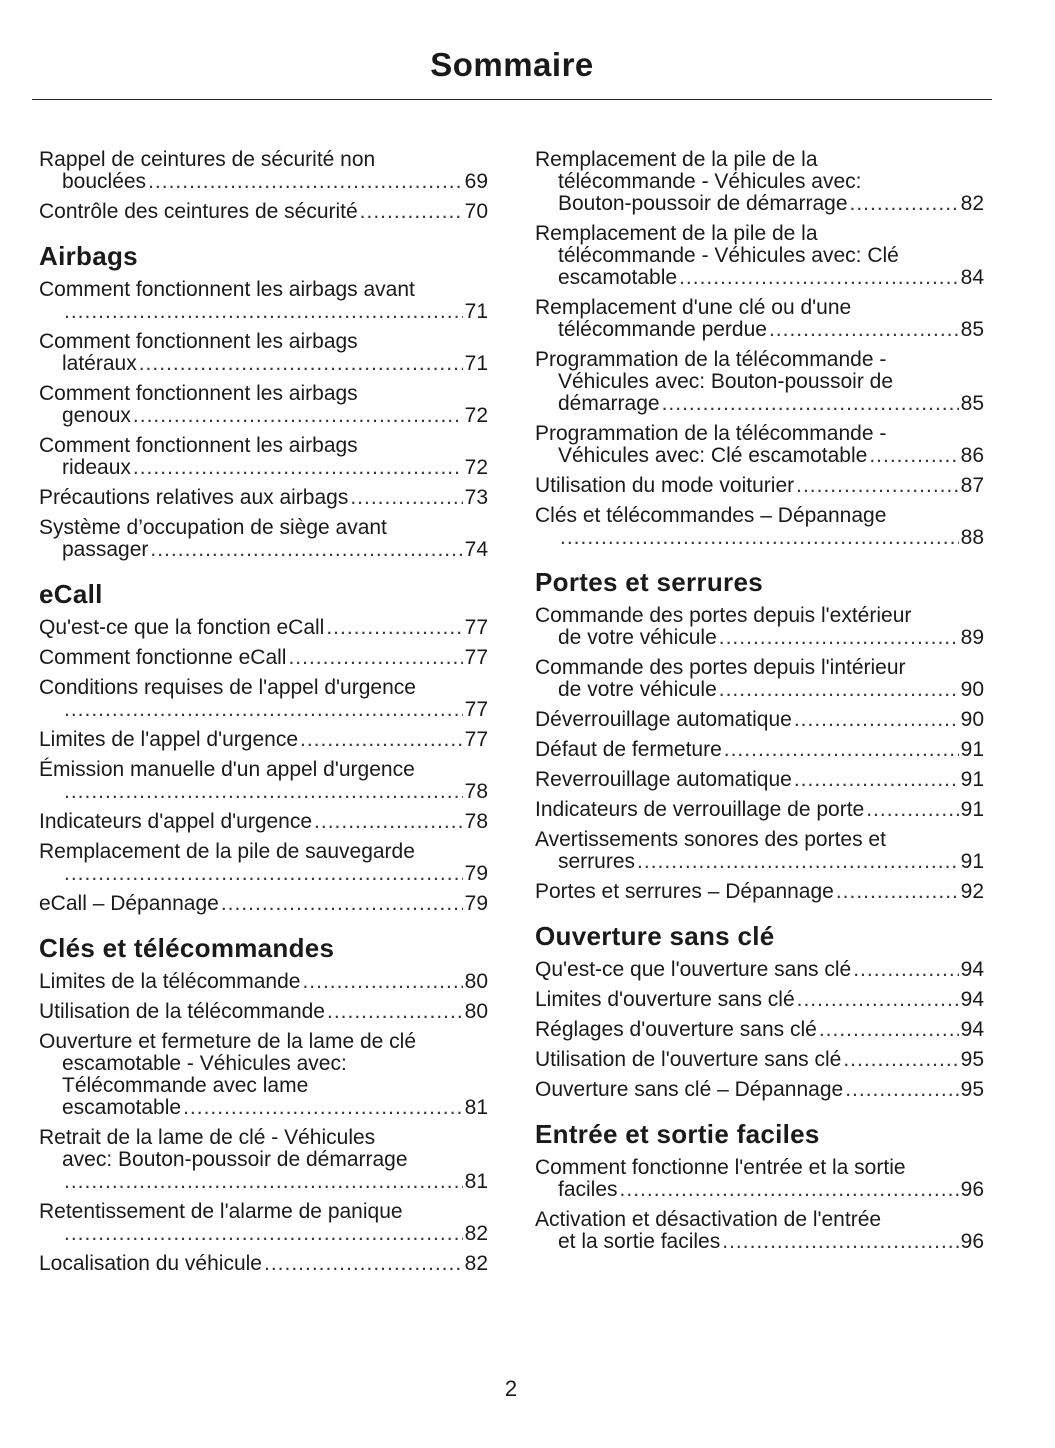 Image resolution: width=1055 pixels, height=1448 pixels. I want to click on toc-entry: eCall – Dépannage 79, so click(263, 904).